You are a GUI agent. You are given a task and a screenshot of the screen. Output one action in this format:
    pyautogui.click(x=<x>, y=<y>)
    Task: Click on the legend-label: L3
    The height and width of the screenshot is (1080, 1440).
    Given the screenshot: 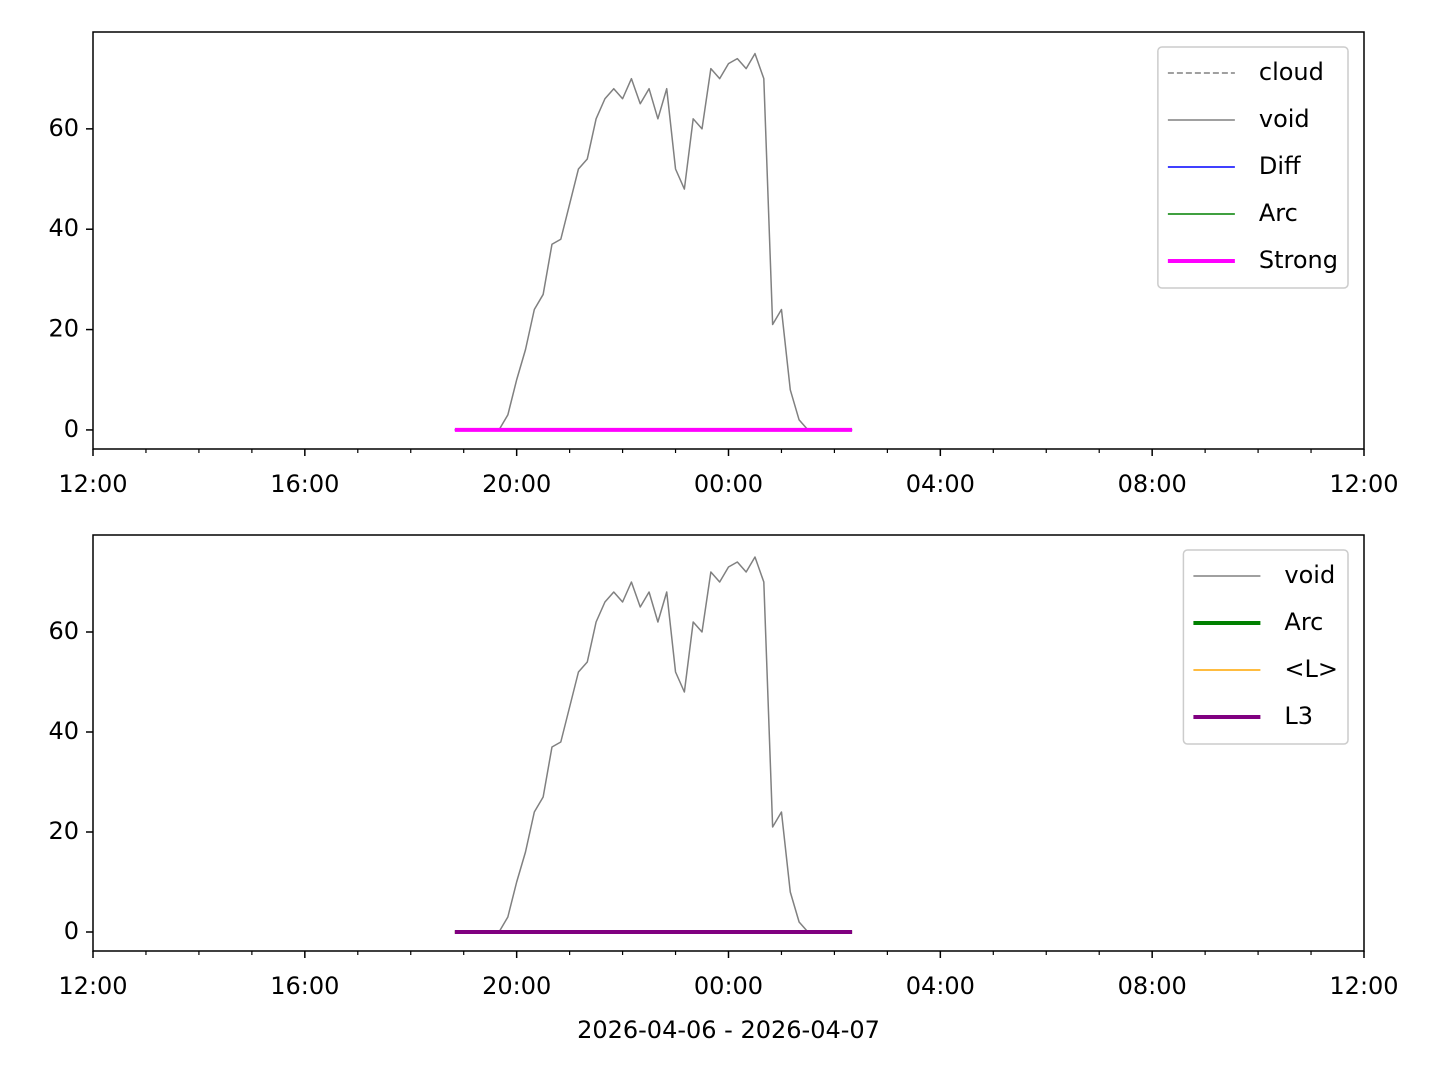 What is the action you would take?
    pyautogui.click(x=1298, y=716)
    